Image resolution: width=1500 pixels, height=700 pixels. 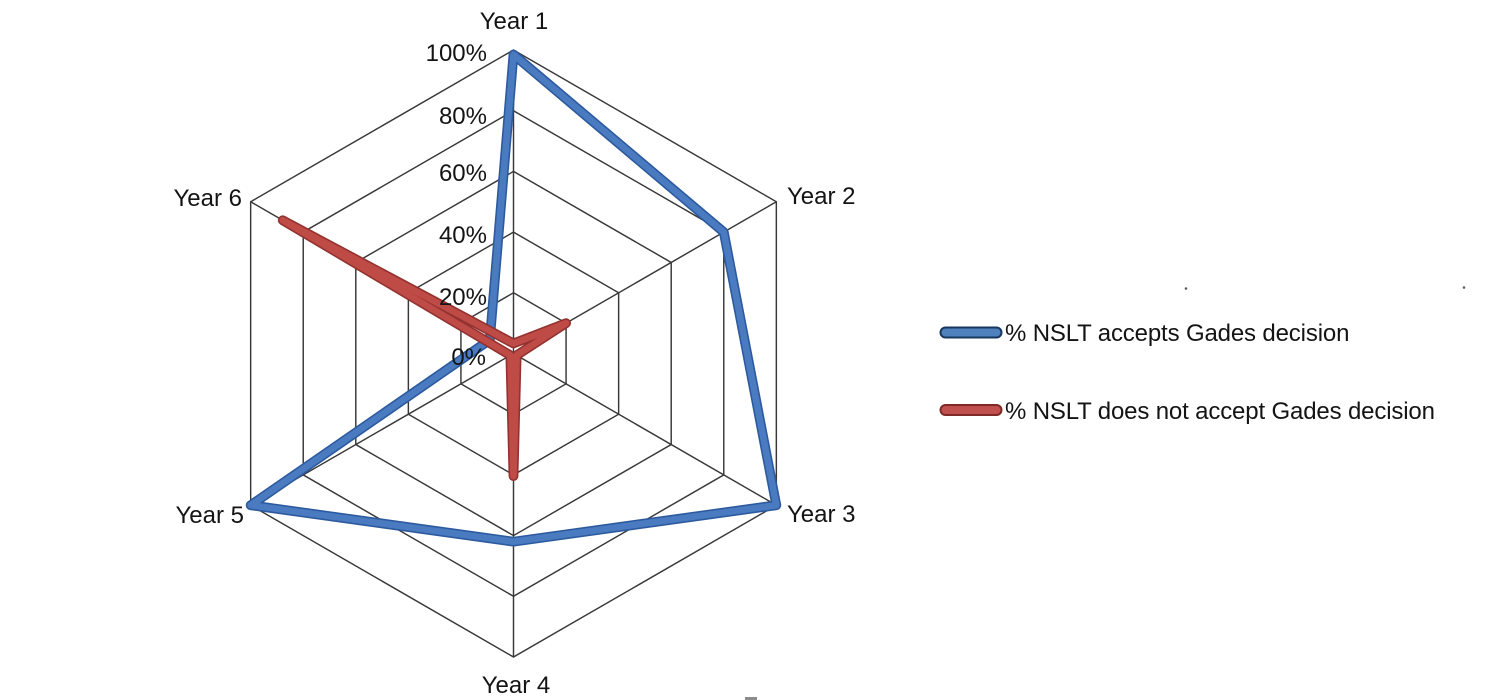 I want to click on svg-text: Year 2, so click(x=821, y=196).